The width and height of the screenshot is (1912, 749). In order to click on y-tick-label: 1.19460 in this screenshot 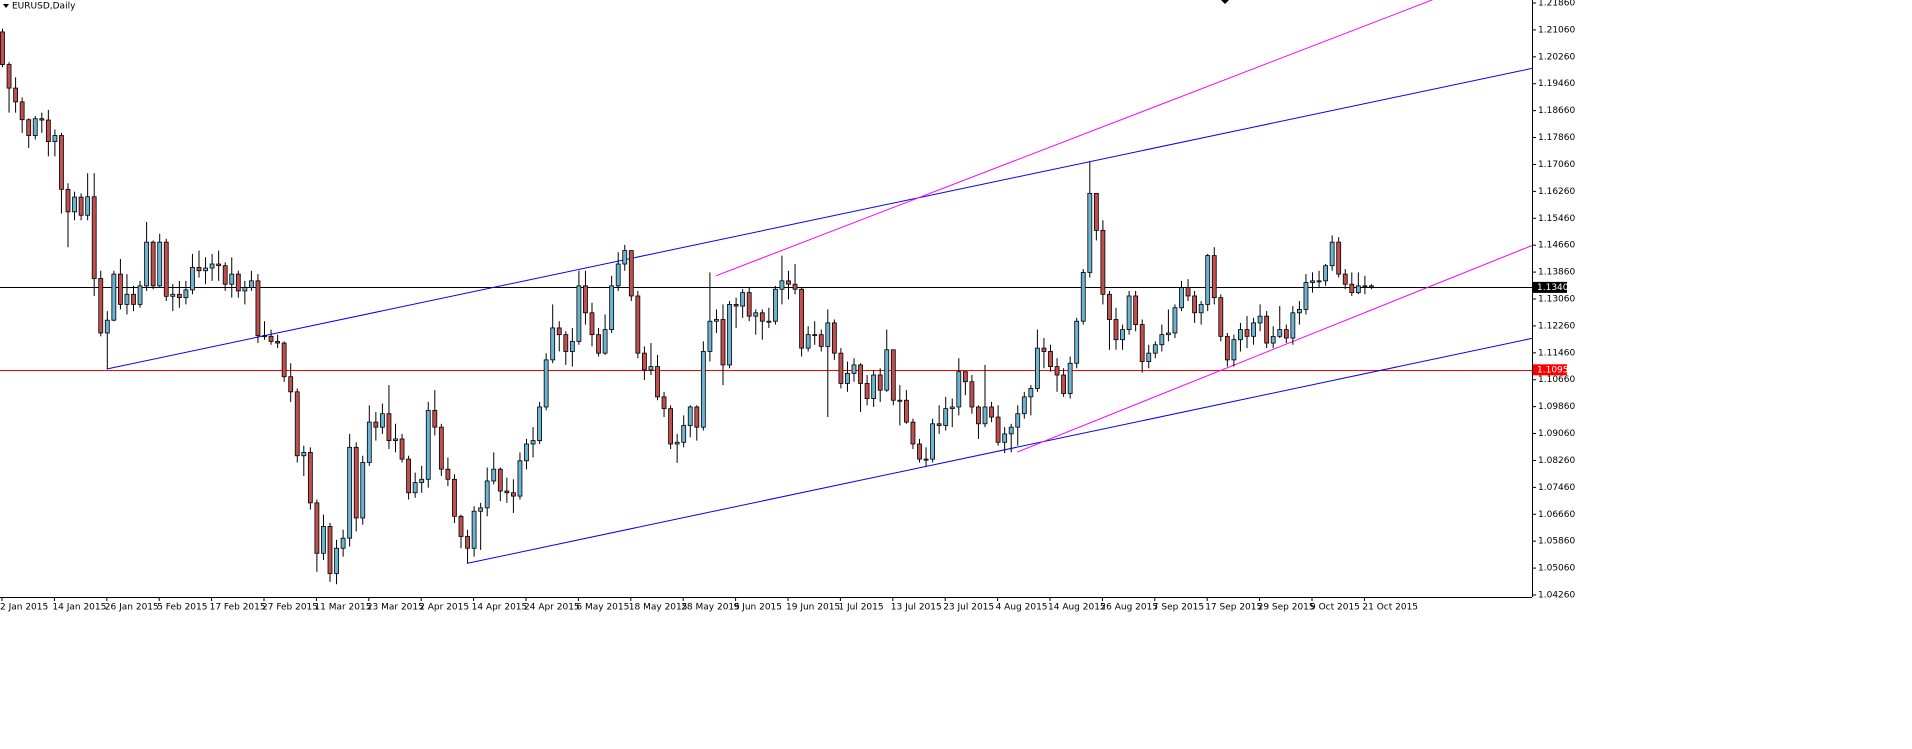, I will do `click(1556, 84)`.